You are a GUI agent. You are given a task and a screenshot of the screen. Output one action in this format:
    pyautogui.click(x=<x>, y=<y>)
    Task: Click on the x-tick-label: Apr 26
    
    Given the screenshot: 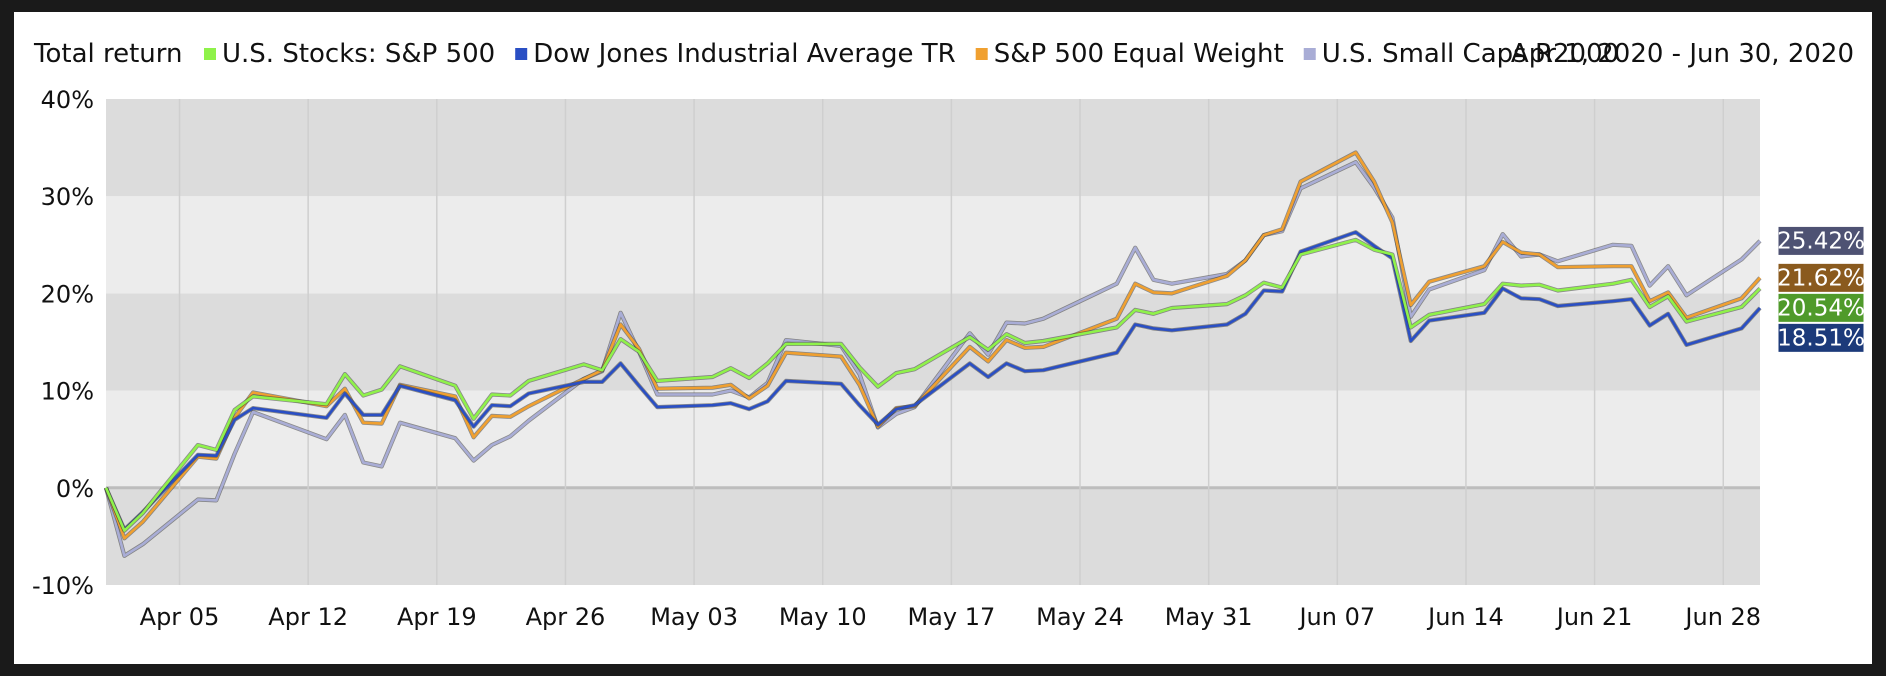 What is the action you would take?
    pyautogui.click(x=566, y=617)
    